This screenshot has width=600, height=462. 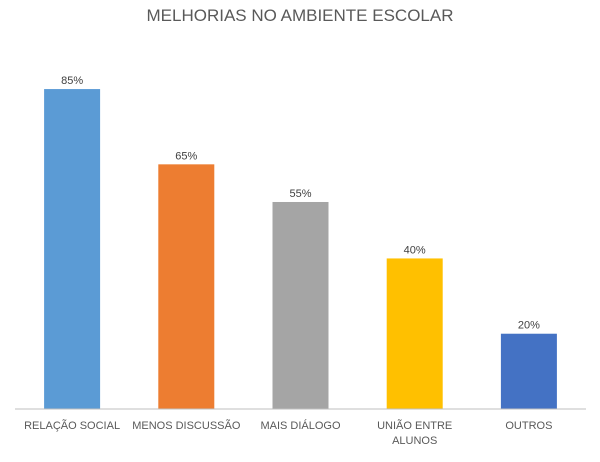 I want to click on data-label: 55%, so click(x=300, y=194).